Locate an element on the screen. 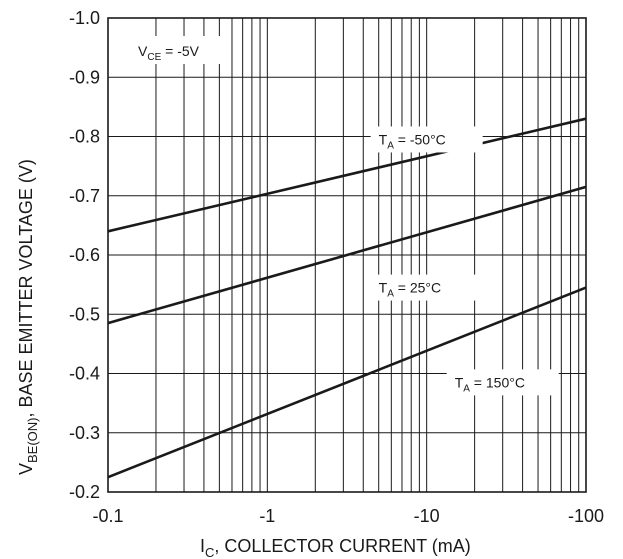  vce-annotation-sub: CE is located at coordinates (154, 57).